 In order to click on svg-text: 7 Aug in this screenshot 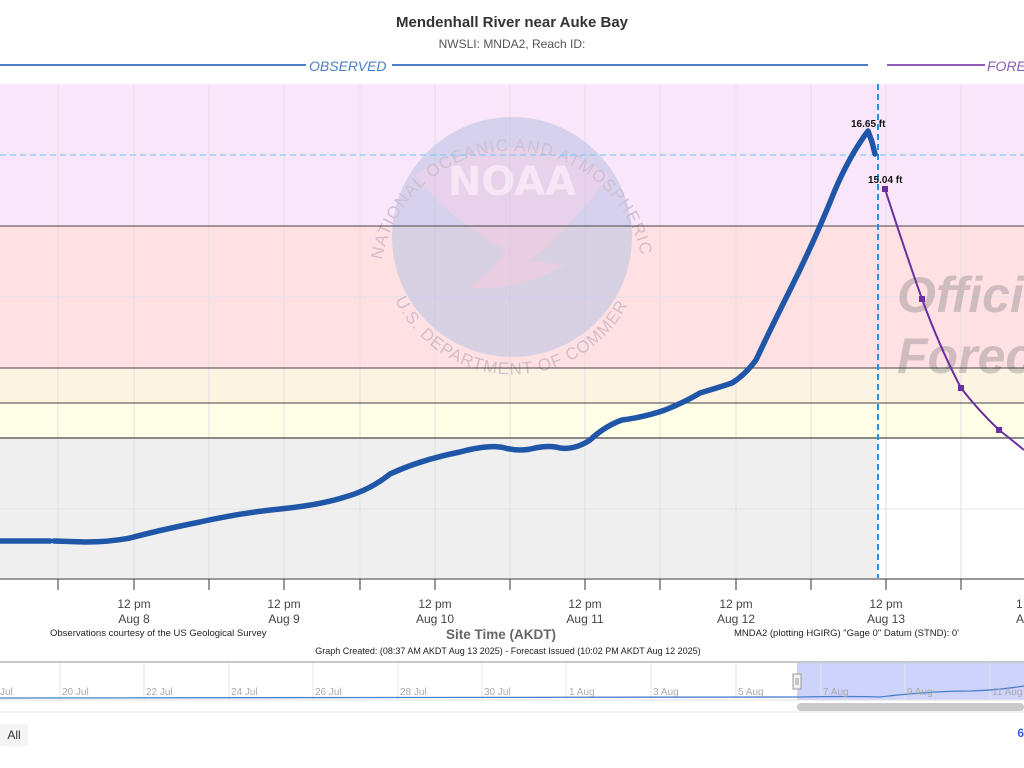, I will do `click(836, 692)`.